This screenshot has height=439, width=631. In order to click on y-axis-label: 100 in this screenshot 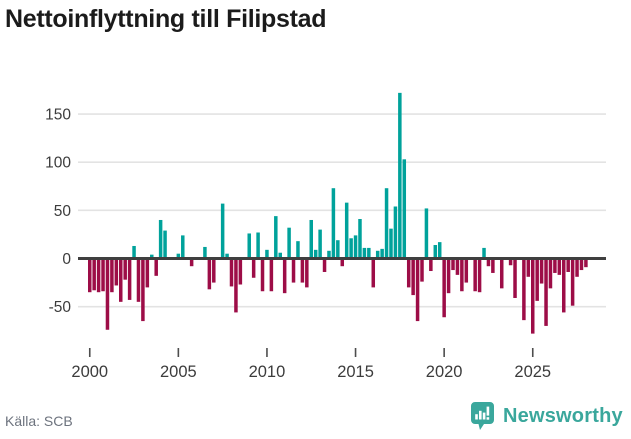, I will do `click(58, 163)`.